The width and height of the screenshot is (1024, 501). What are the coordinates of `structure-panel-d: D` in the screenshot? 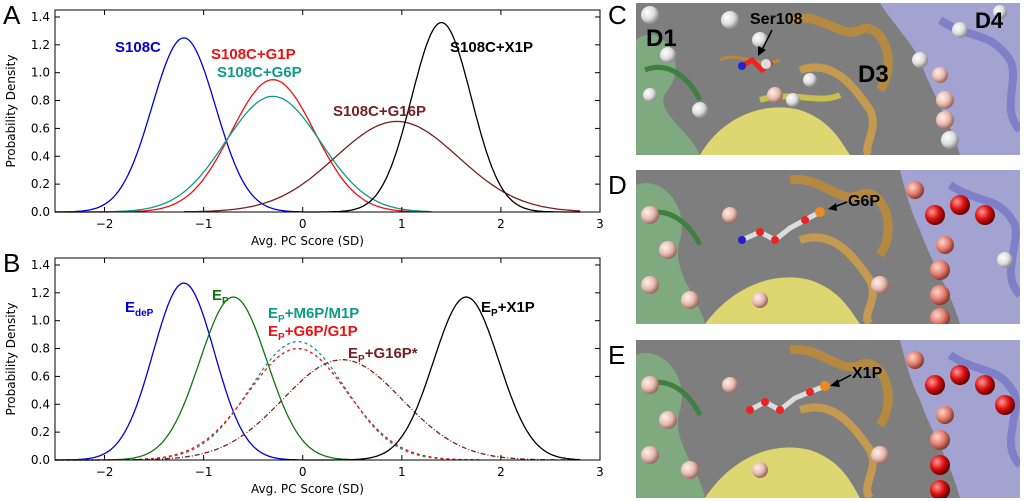 It's located at (814, 247).